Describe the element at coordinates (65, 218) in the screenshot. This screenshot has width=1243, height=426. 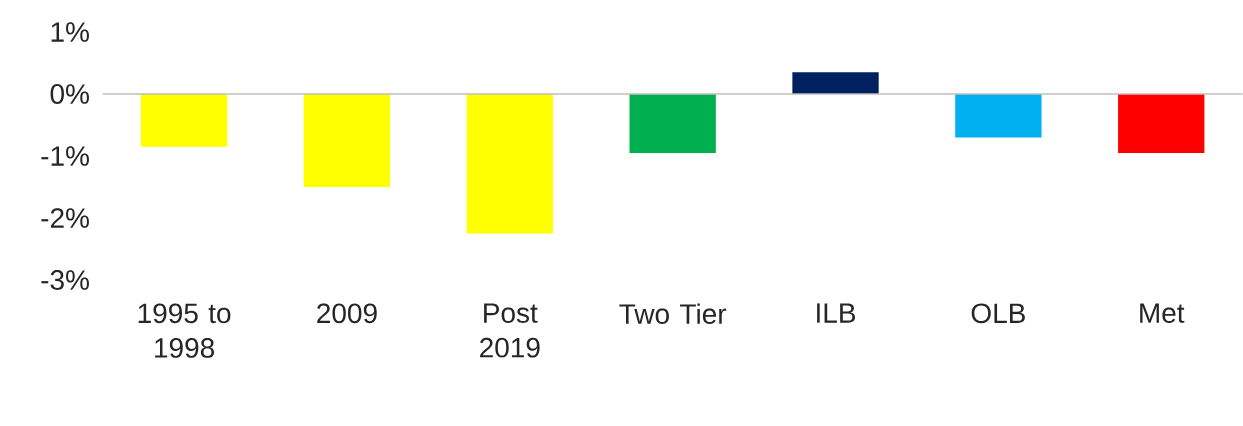
I see `y-tick-label: -2%` at that location.